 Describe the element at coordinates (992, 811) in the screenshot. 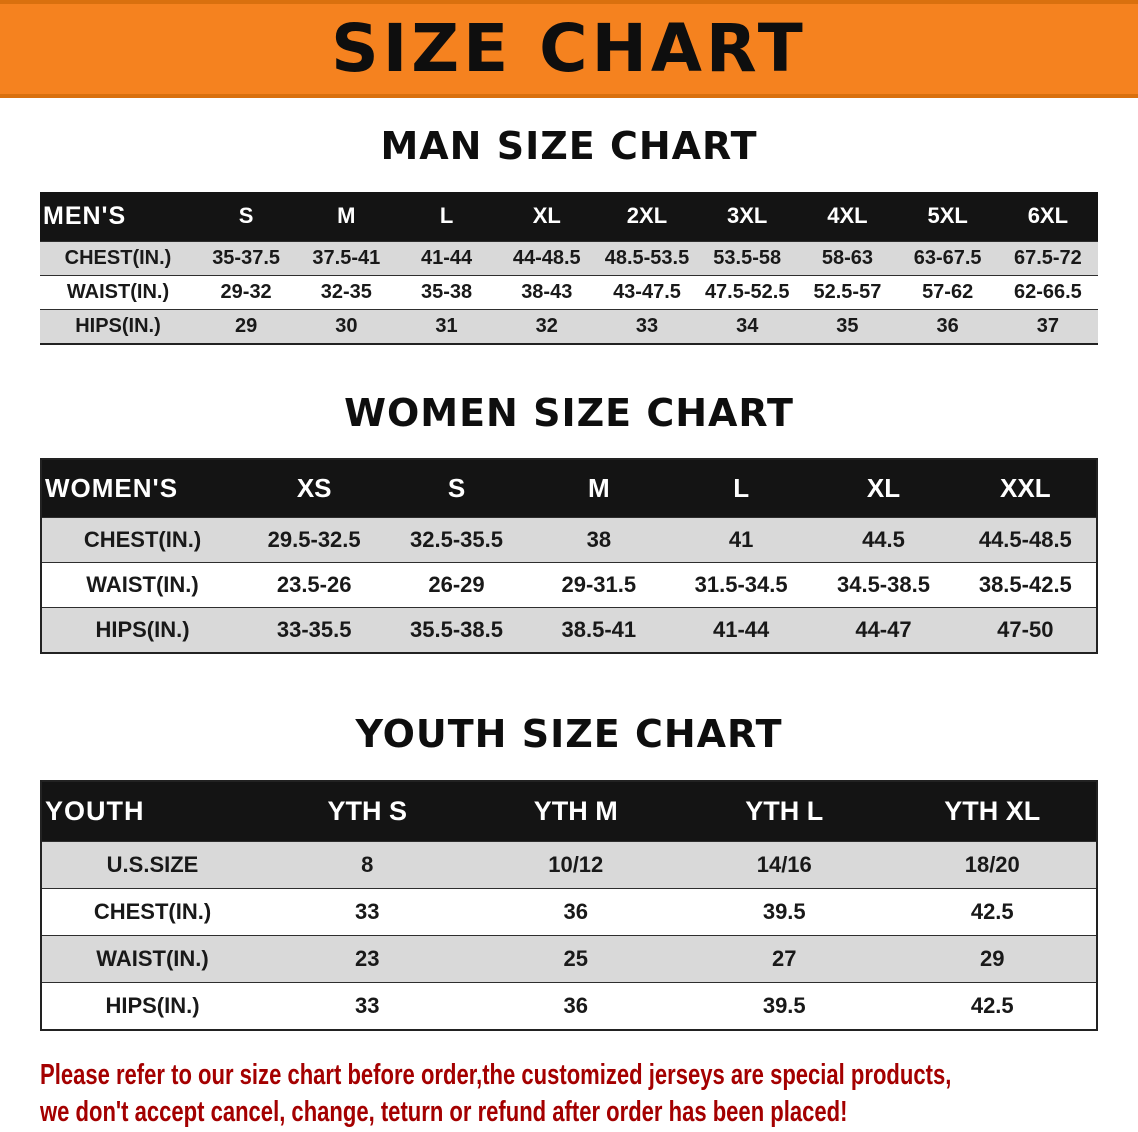

I see `size-header-cell: YTH XL` at that location.